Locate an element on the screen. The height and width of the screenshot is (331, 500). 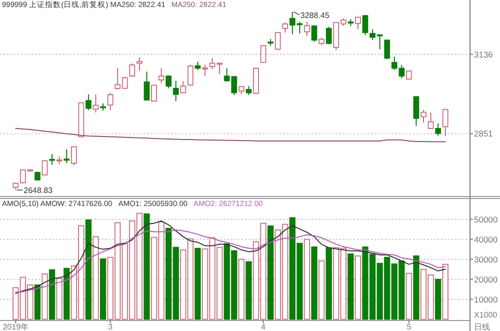
annotation: 2648.83 is located at coordinates (39, 191).